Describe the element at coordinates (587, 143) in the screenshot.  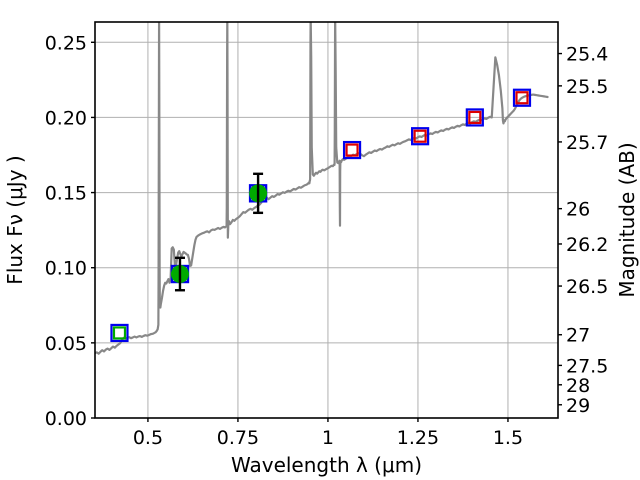
I see `y-tick-label-right: 25.7` at that location.